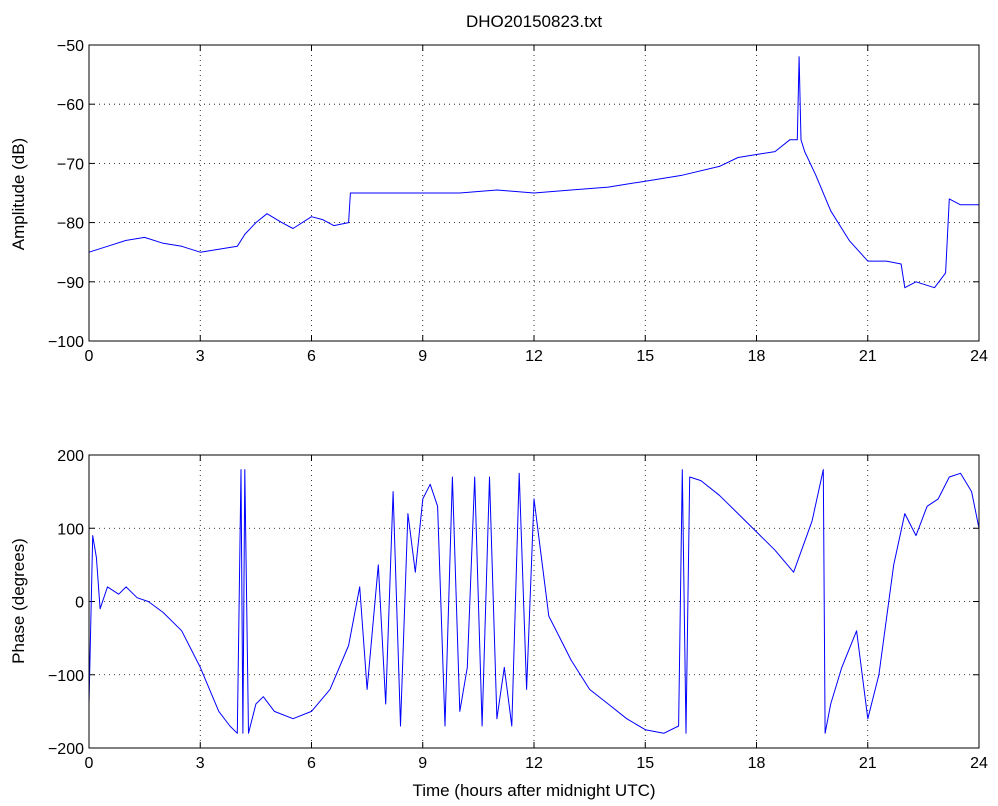  Describe the element at coordinates (70, 164) in the screenshot. I see `amplitude-y-tick-label: −70` at that location.